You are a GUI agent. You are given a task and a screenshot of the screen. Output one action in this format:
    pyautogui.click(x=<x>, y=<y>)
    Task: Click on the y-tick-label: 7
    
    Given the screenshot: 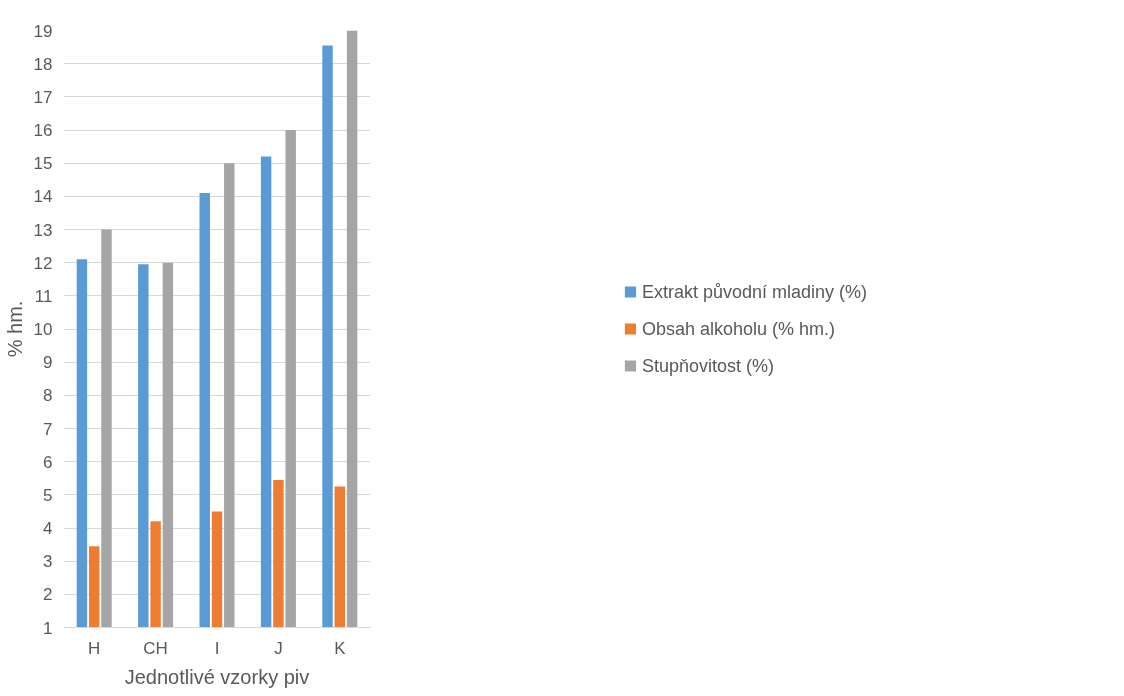 What is the action you would take?
    pyautogui.click(x=48, y=429)
    